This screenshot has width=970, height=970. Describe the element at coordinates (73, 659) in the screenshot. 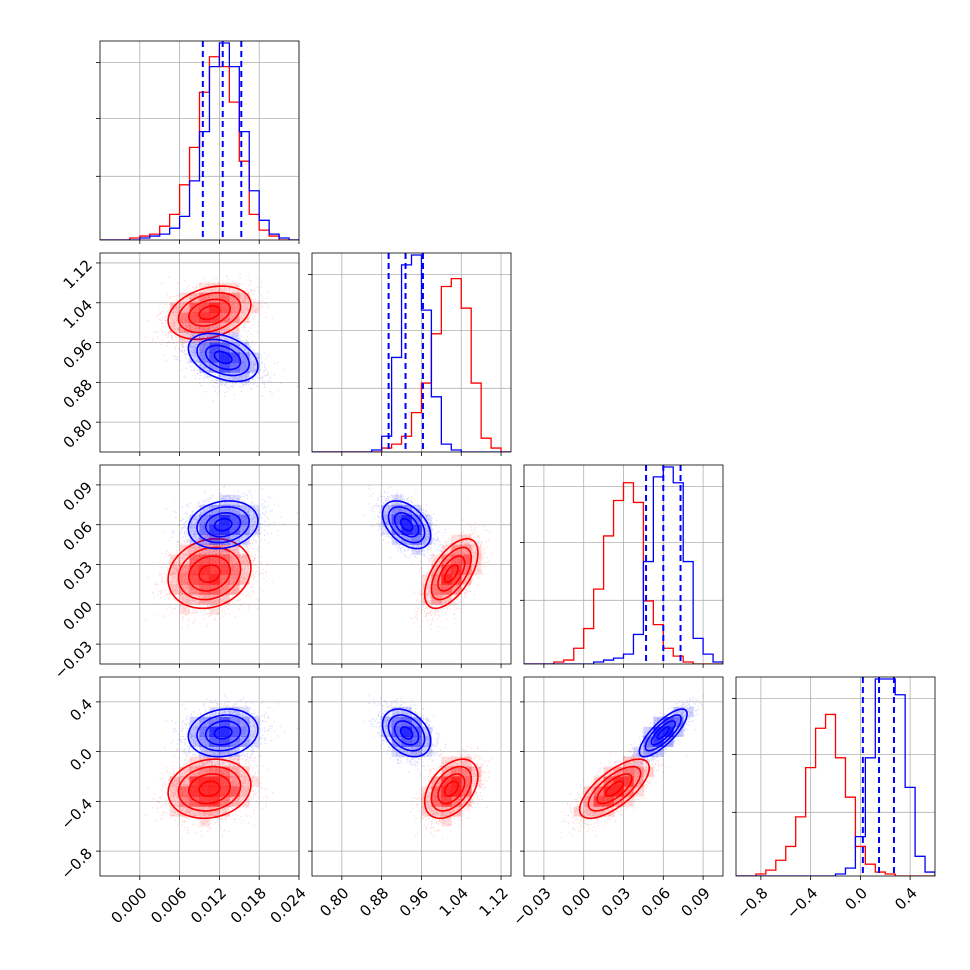

I see `y-tick-label: −0.03` at that location.